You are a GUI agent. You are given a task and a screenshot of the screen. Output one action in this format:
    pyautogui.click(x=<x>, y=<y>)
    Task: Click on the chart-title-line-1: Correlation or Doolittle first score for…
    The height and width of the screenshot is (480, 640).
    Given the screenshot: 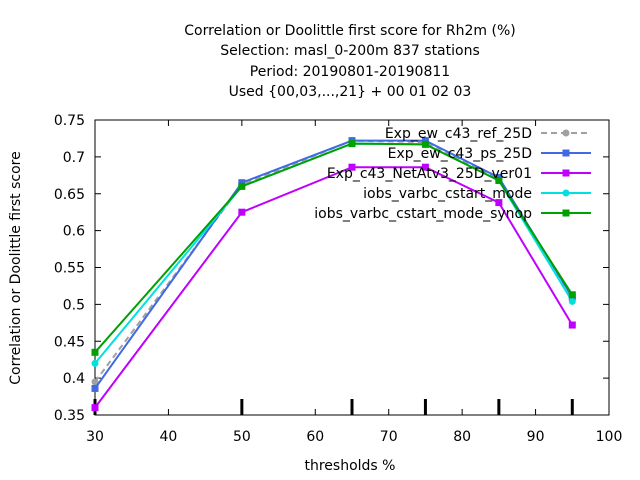 What is the action you would take?
    pyautogui.click(x=349, y=31)
    